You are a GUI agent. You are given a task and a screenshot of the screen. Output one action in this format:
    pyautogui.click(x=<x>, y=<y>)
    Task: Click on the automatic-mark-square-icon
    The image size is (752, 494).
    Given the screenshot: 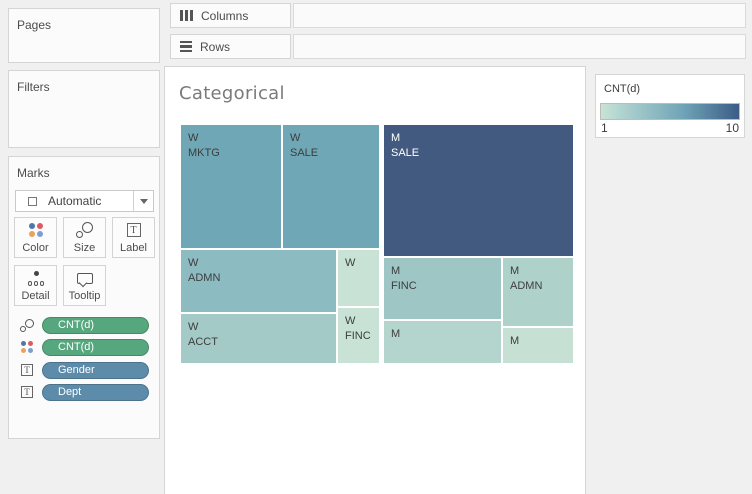 What is the action you would take?
    pyautogui.click(x=32, y=201)
    